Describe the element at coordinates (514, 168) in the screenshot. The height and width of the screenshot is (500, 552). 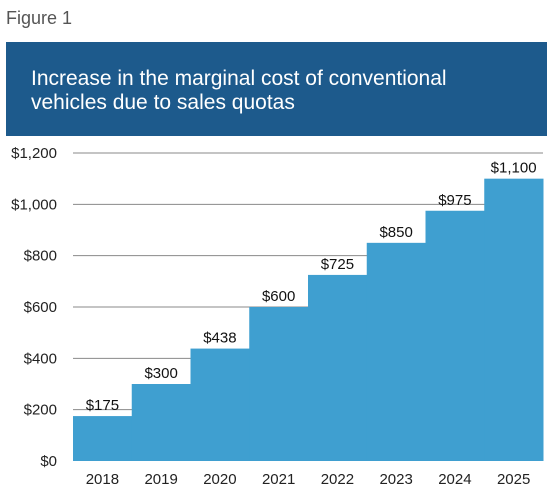
I see `data-label: $1,100` at that location.